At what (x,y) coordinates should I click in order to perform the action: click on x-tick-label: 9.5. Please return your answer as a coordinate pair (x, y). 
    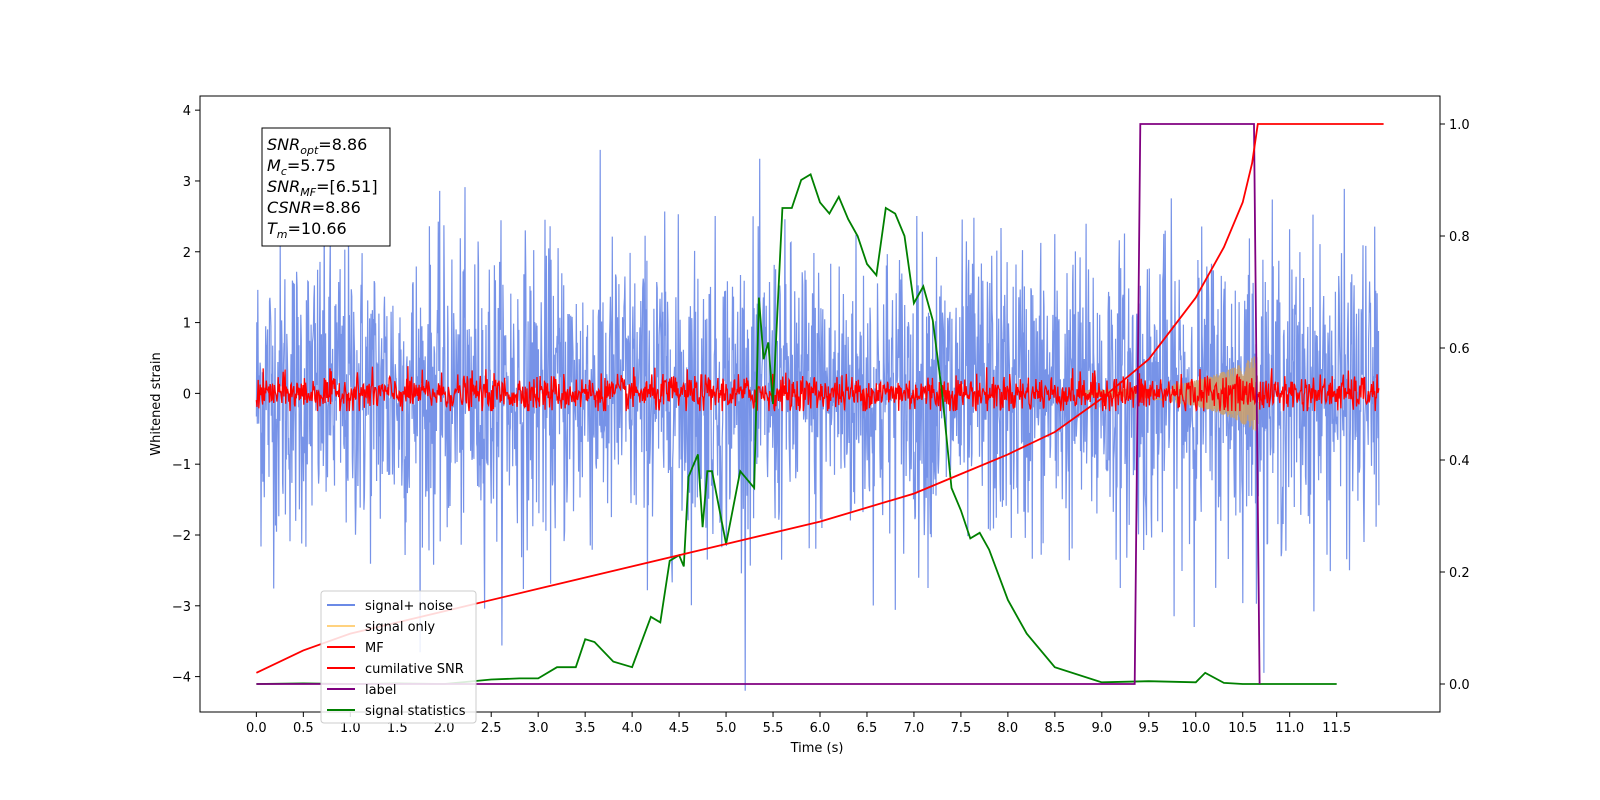
    Looking at the image, I should click on (1148, 728).